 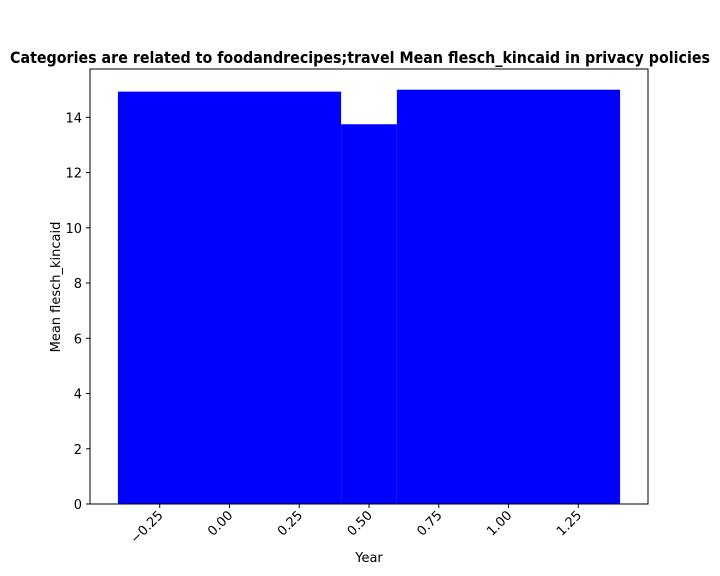 I want to click on x-tick-label-1: 0.00, so click(x=220, y=523).